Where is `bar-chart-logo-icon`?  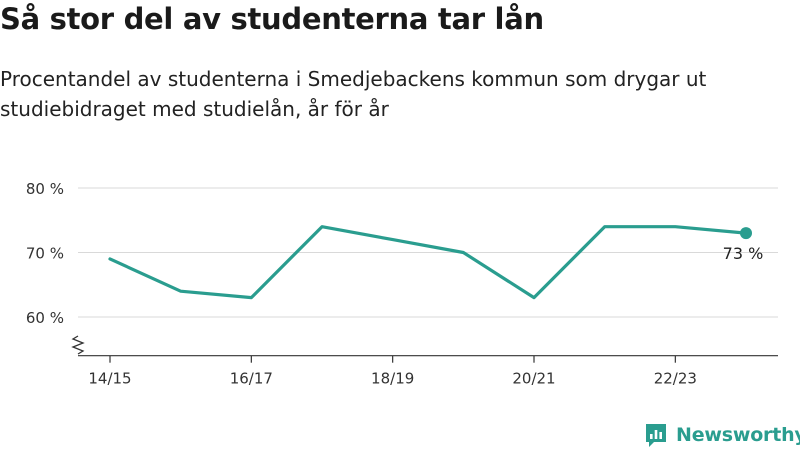 bar-chart-logo-icon is located at coordinates (656, 435).